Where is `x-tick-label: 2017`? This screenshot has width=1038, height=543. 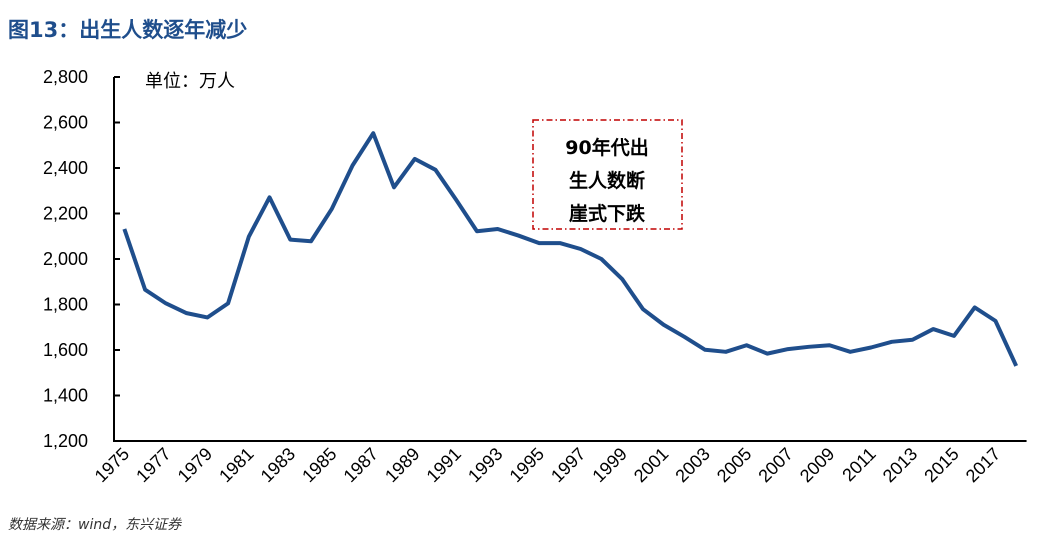 x-tick-label: 2017 is located at coordinates (983, 465).